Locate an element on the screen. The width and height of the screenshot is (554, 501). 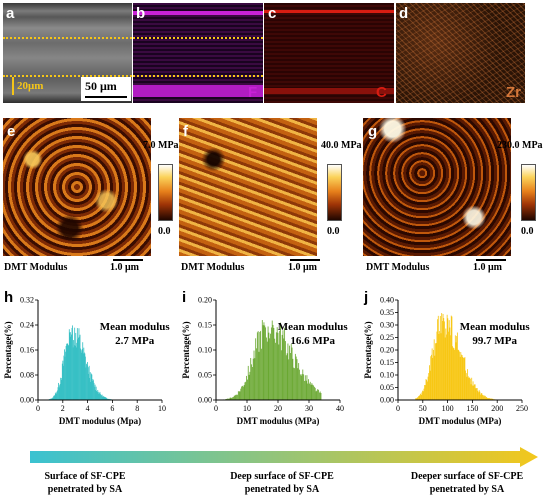
panel-letter-h: h is located at coordinates (8, 298).